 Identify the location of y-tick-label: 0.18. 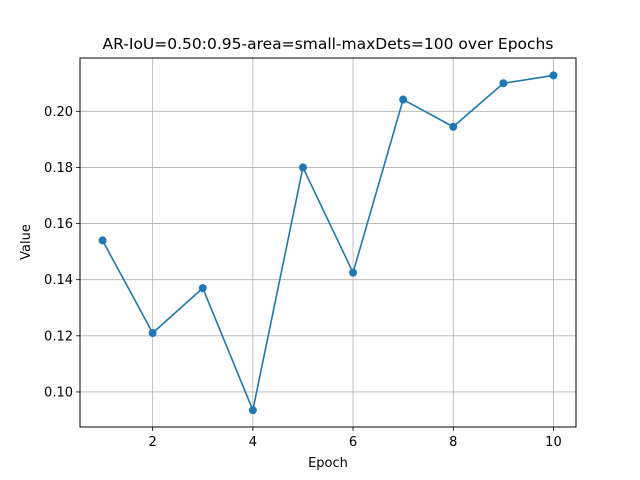
(58, 168).